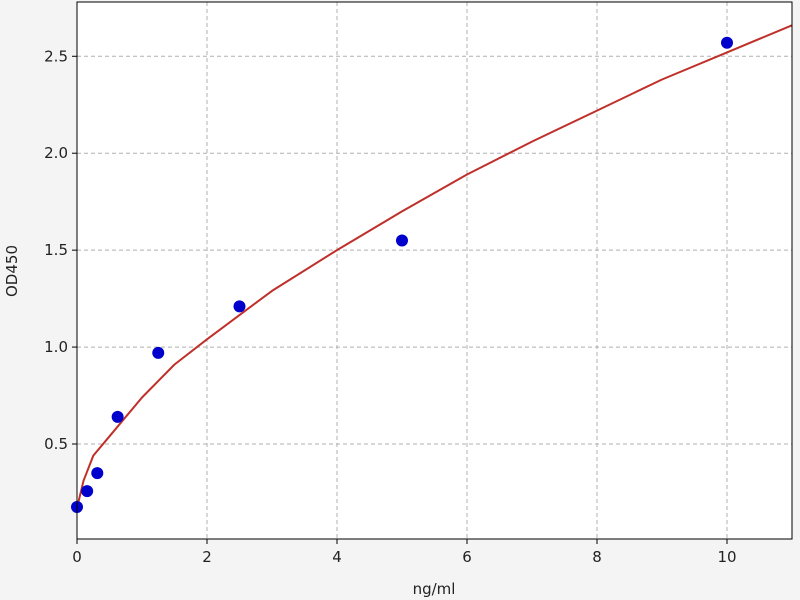 The height and width of the screenshot is (600, 800). I want to click on x-tick-label: 8, so click(597, 557).